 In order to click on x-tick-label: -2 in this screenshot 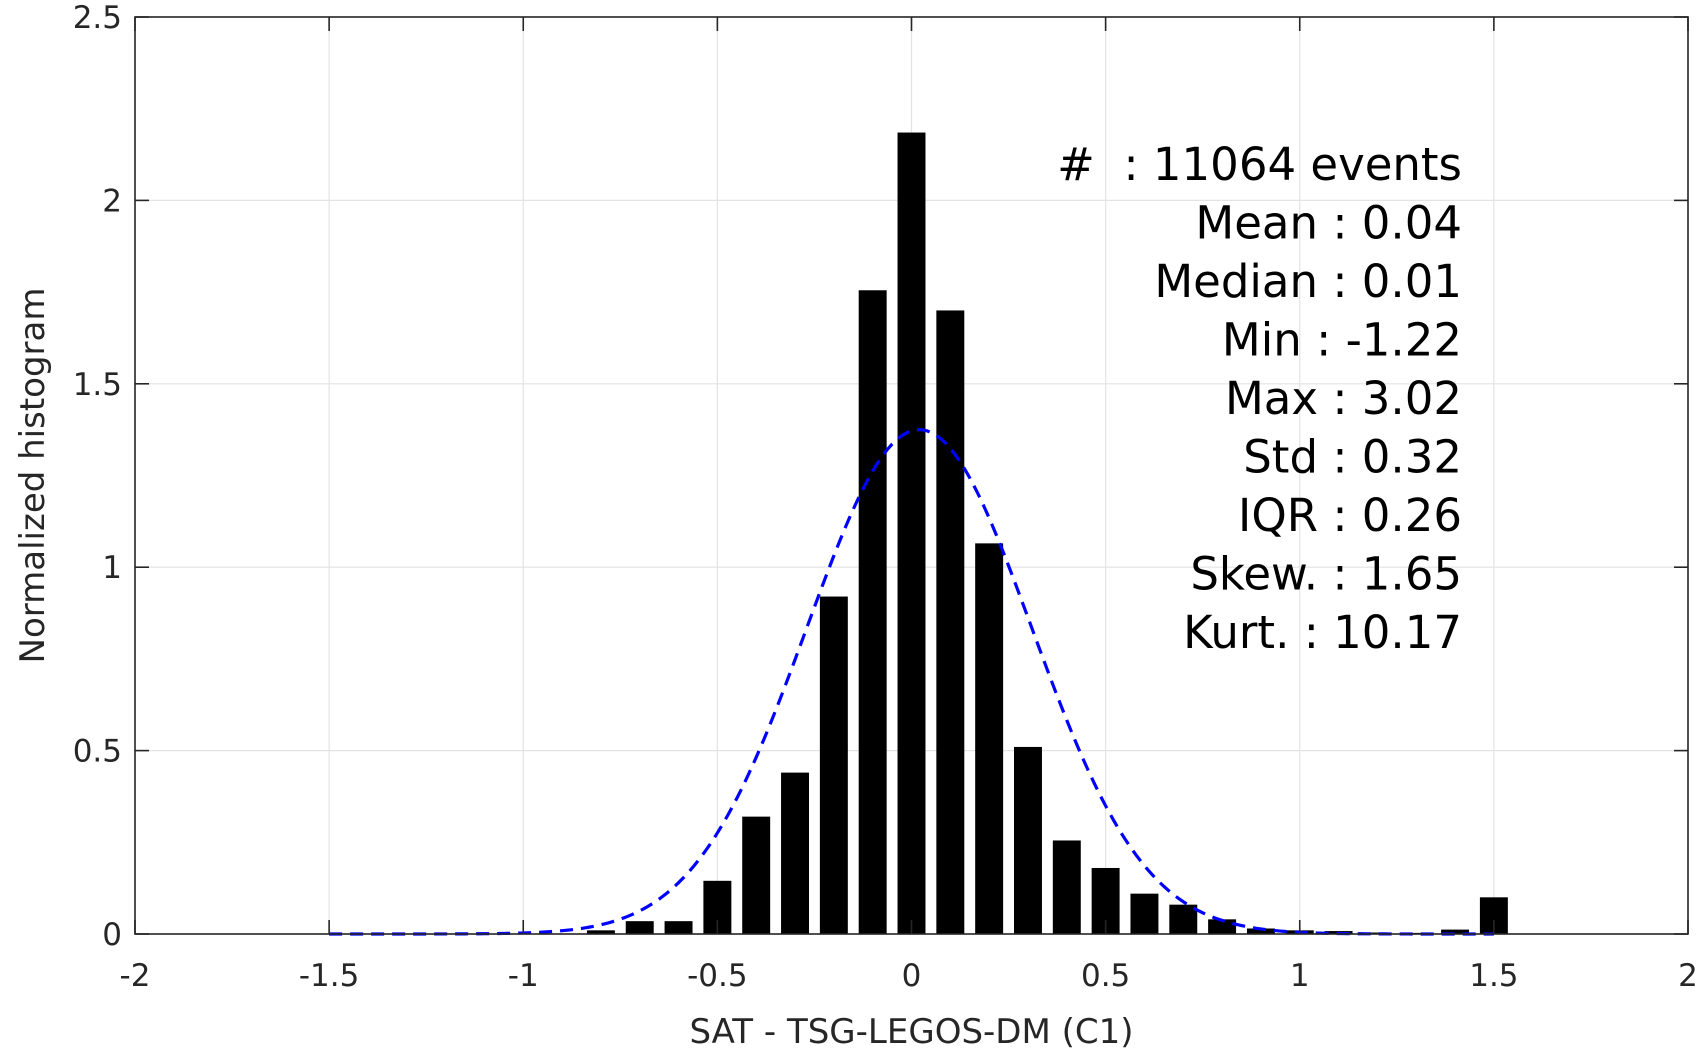, I will do `click(135, 976)`.